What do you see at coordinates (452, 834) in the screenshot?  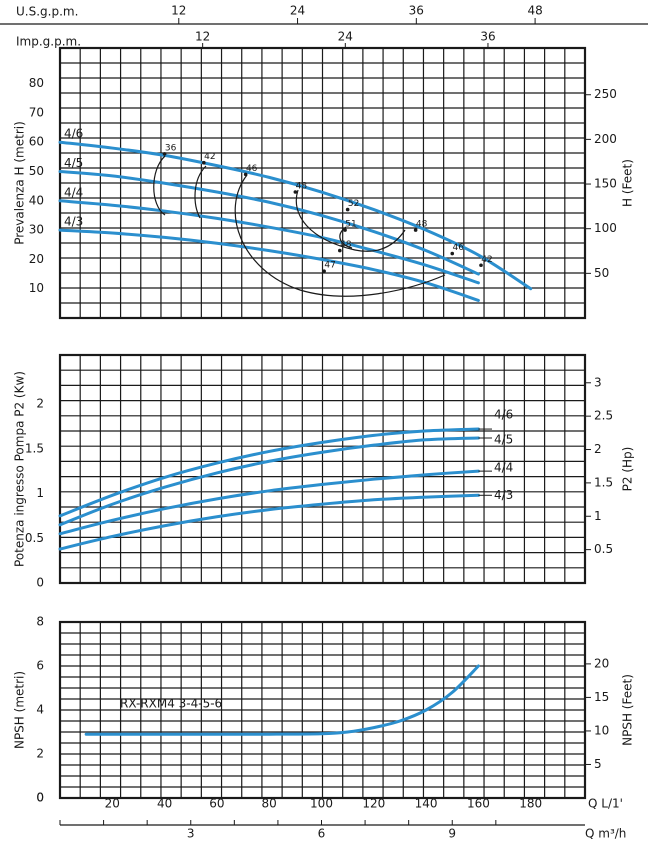 I see `m3h-tick-label: 9` at bounding box center [452, 834].